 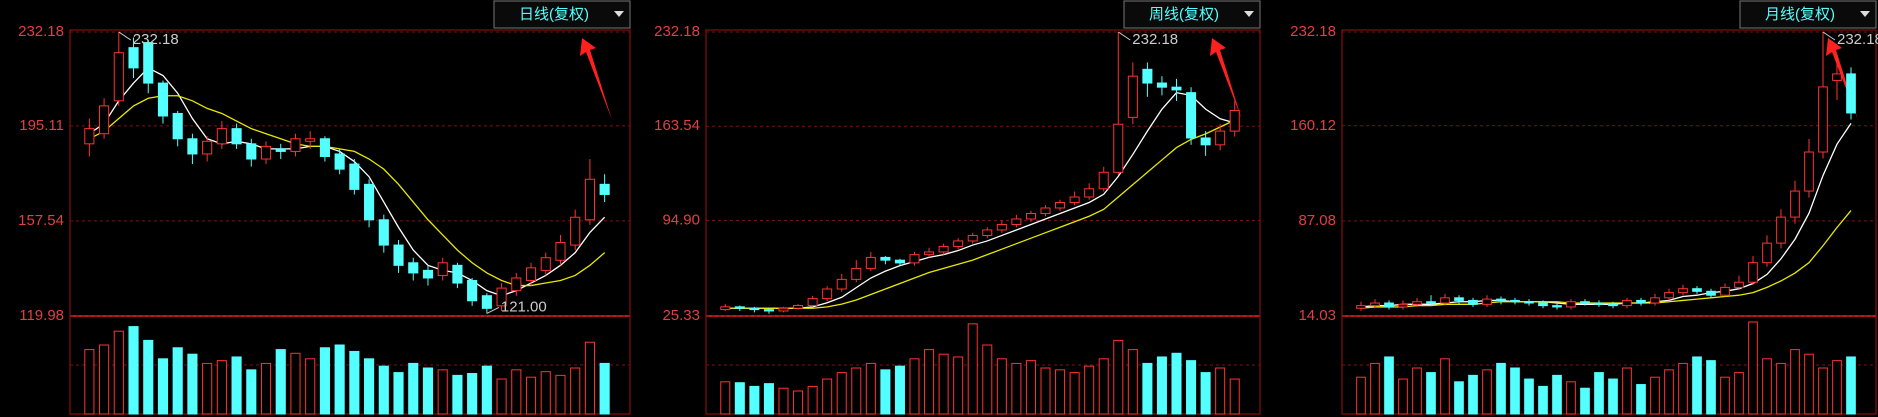 I want to click on y-tick-label: 14.03, so click(x=1317, y=315).